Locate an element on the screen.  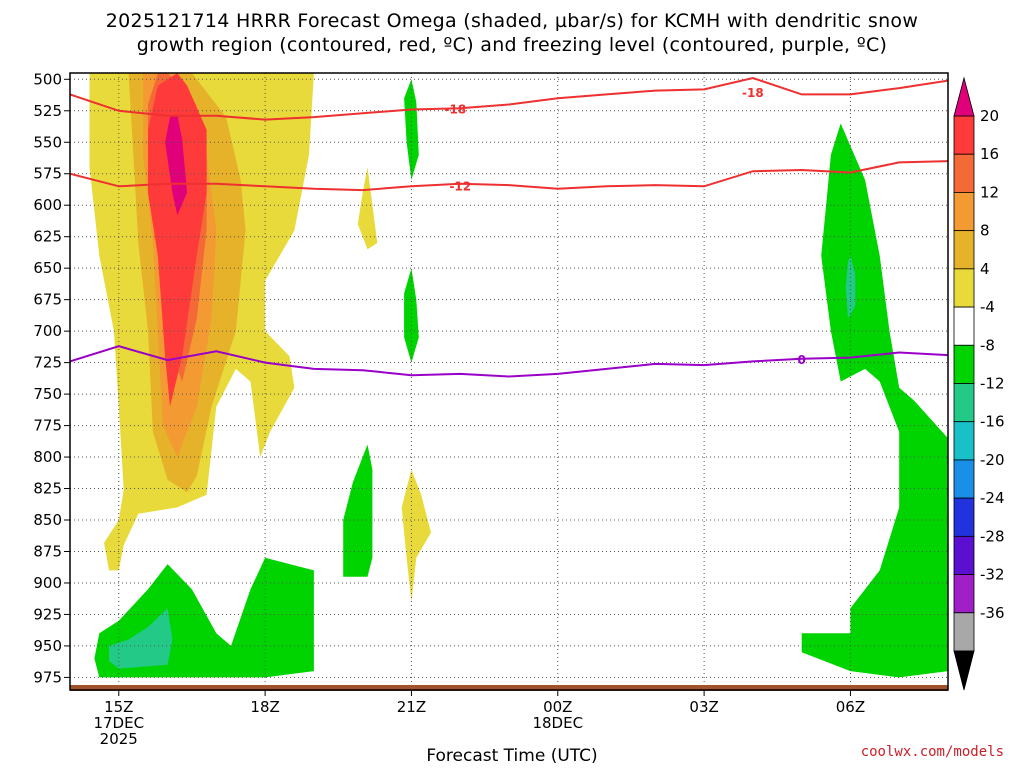
colorbar-label-6: -8 is located at coordinates (987, 345).